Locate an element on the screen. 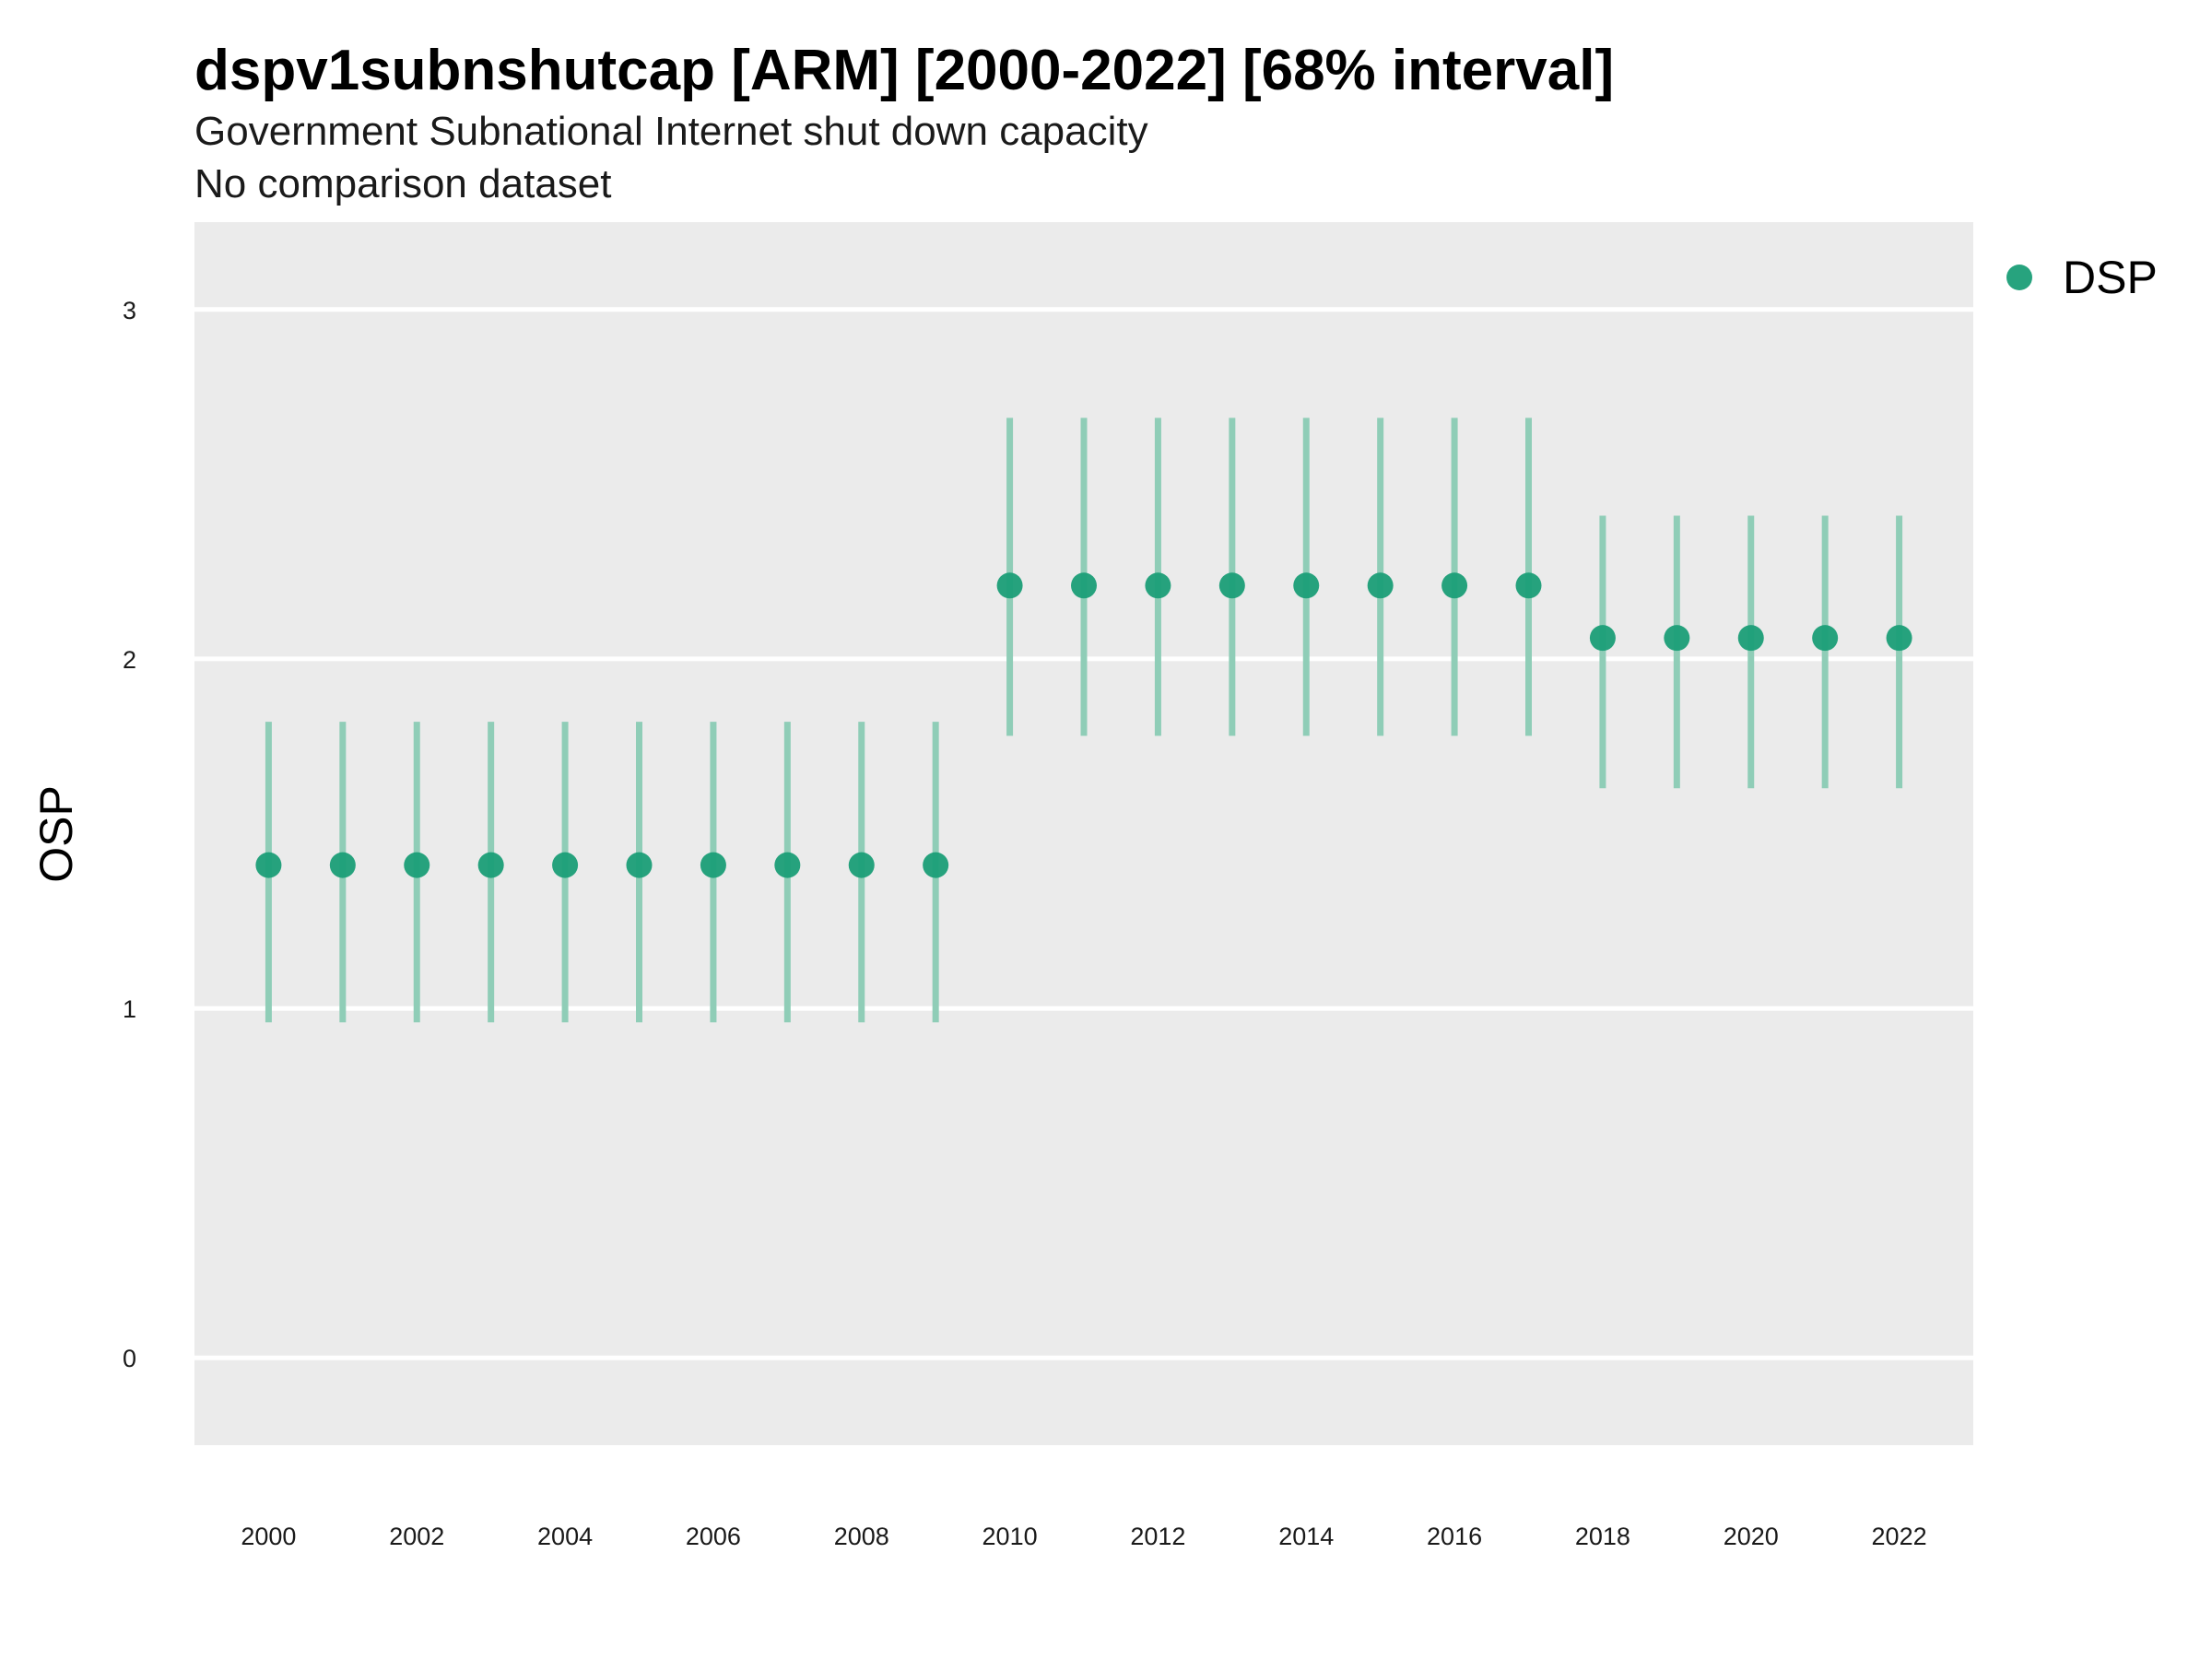 Image resolution: width=2212 pixels, height=1659 pixels. x-tick-label: 2014 is located at coordinates (1306, 1536).